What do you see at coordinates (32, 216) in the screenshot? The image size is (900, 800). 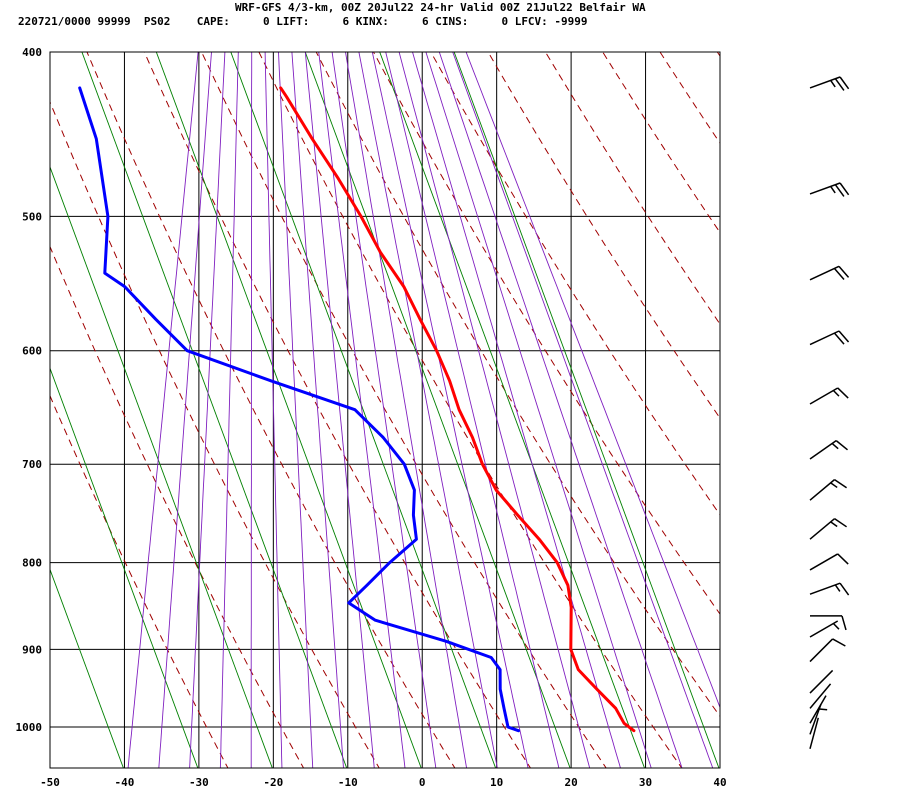 I see `p-tick-label: 500` at bounding box center [32, 216].